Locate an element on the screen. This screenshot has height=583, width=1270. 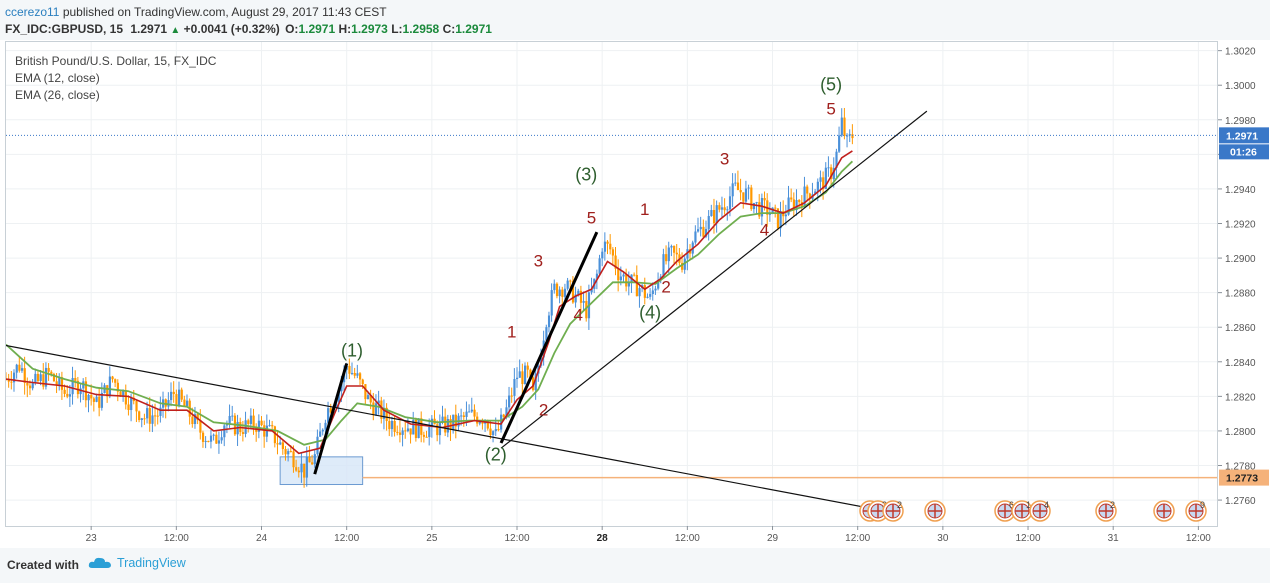
economic-event-marker: 1 is located at coordinates (1022, 511).